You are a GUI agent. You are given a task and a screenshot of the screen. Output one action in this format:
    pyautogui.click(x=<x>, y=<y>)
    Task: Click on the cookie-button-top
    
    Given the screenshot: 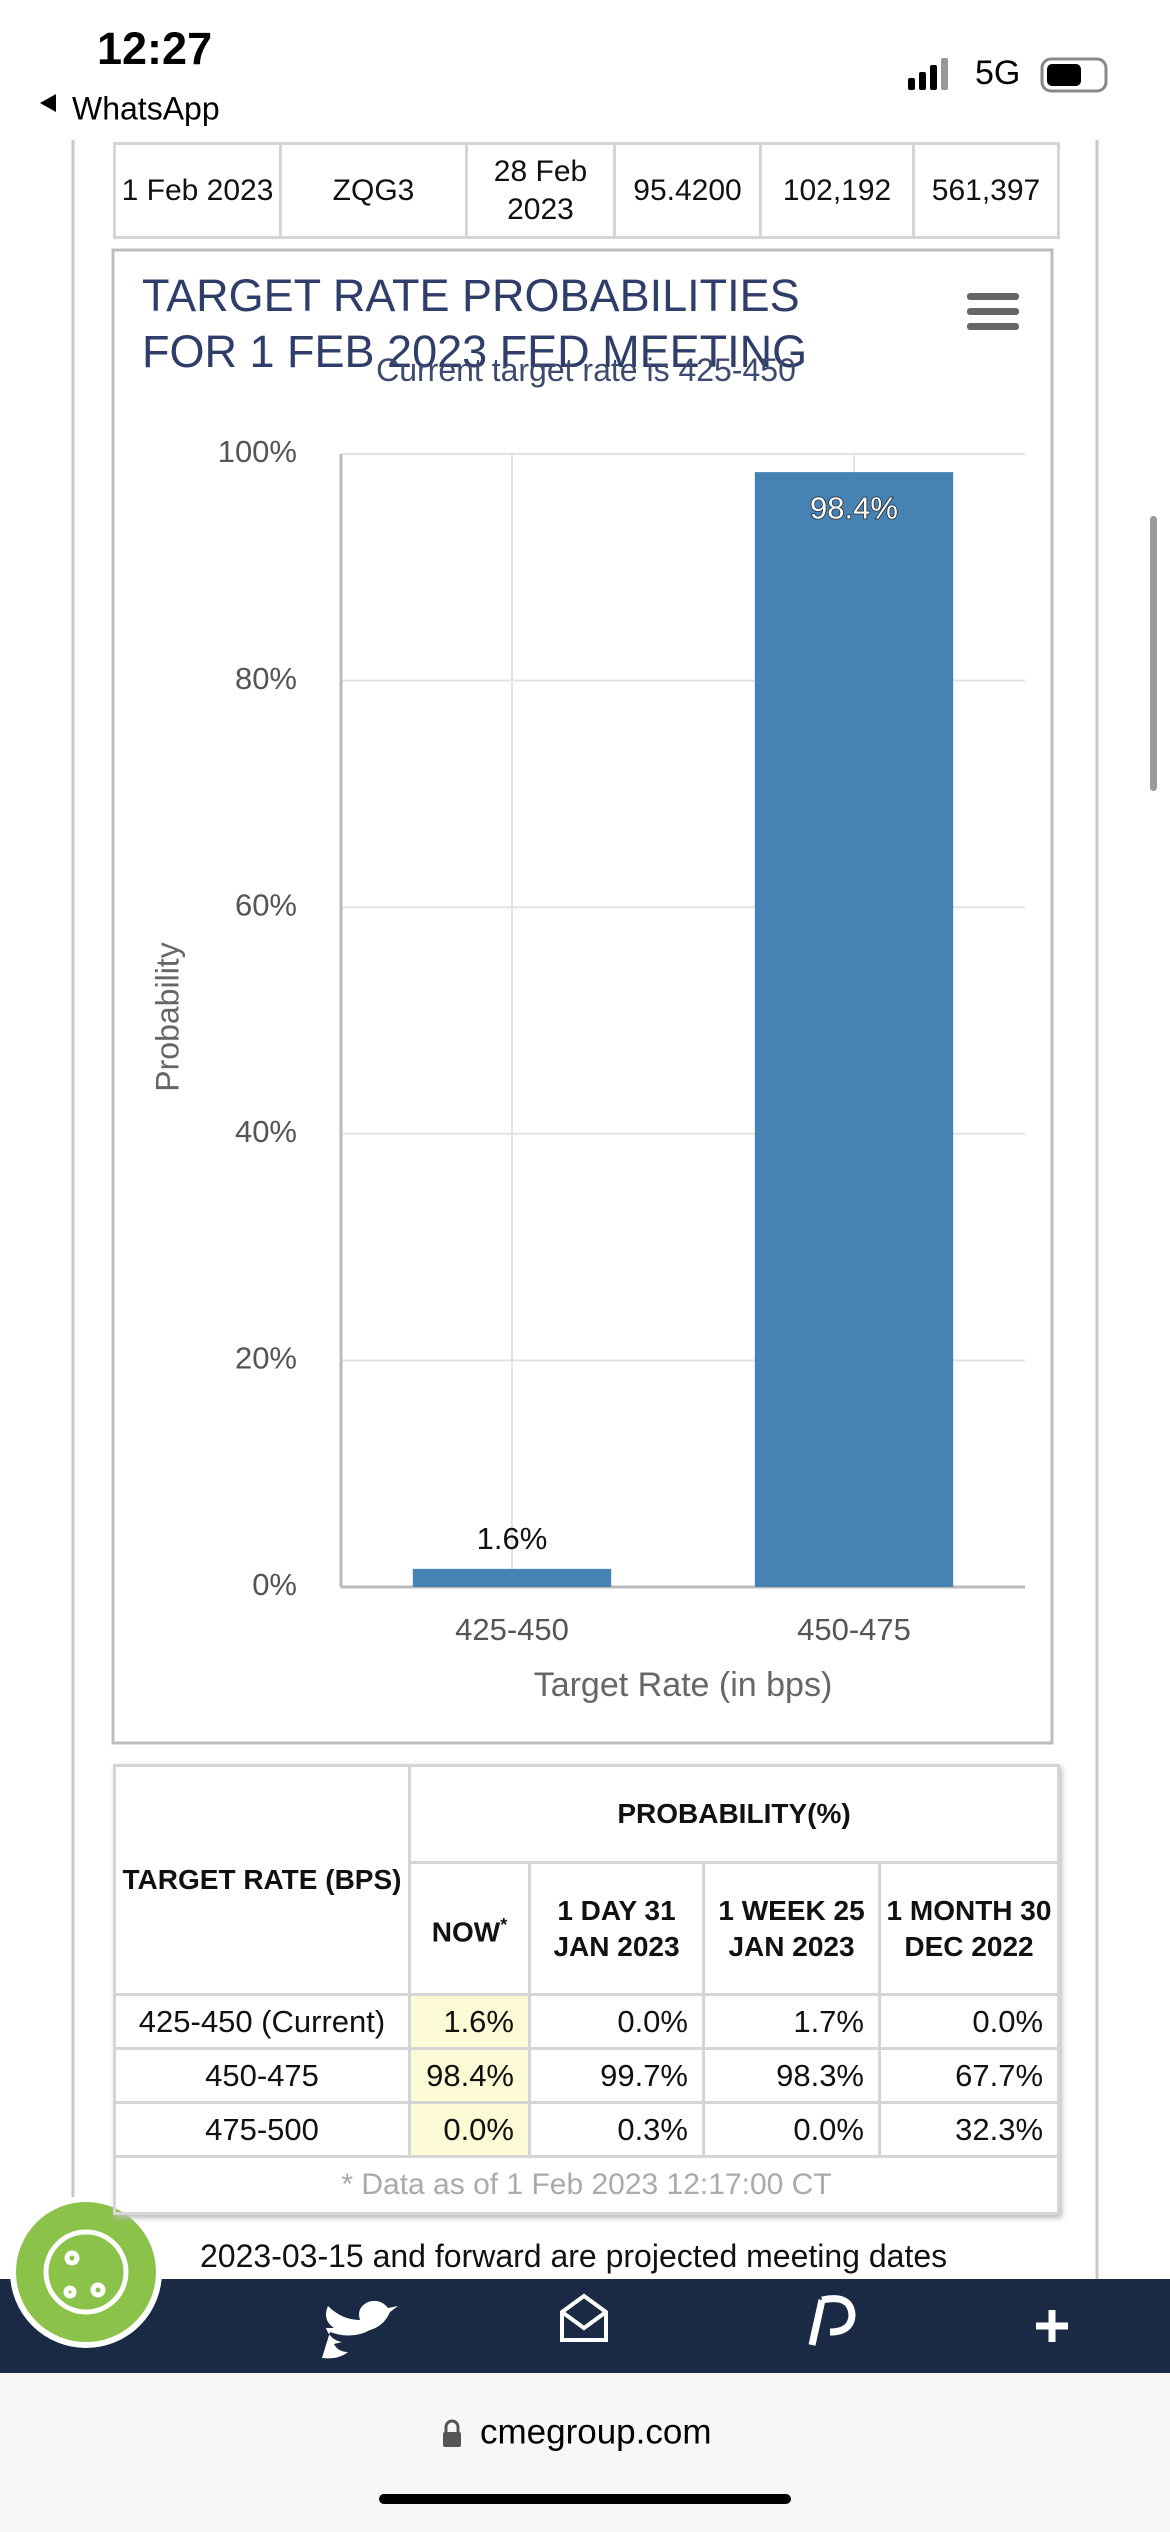 What is the action you would take?
    pyautogui.click(x=86, y=2272)
    